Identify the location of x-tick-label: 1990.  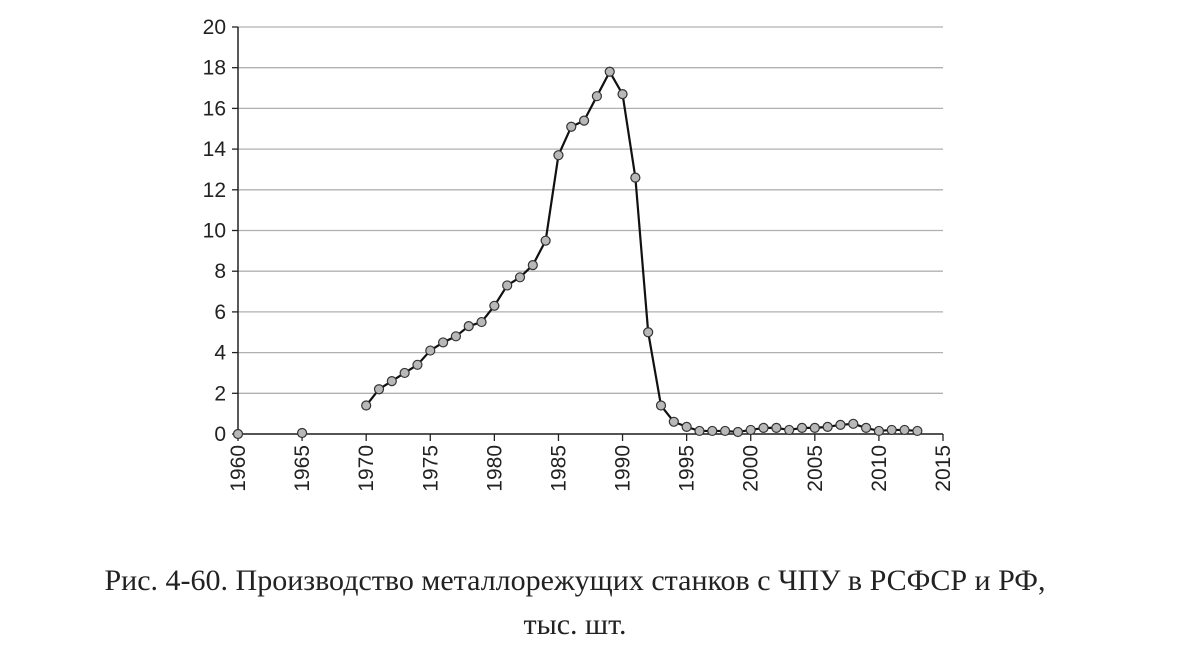
(623, 468).